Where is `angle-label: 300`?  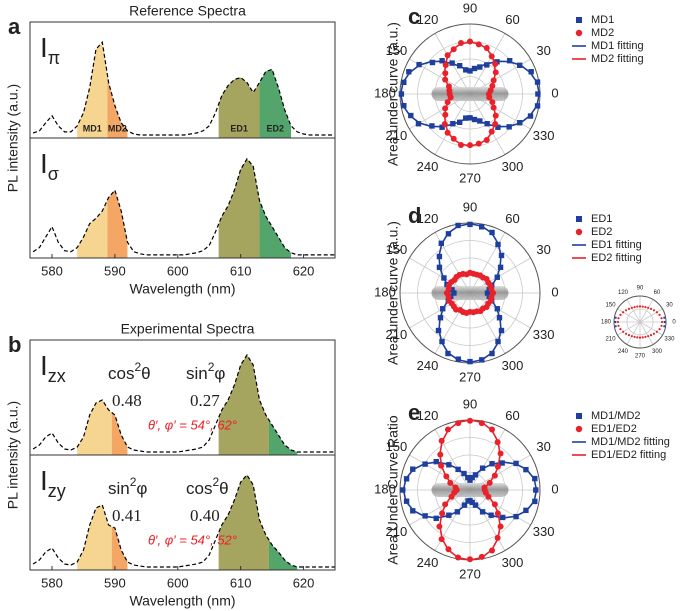
angle-label: 300 is located at coordinates (657, 352).